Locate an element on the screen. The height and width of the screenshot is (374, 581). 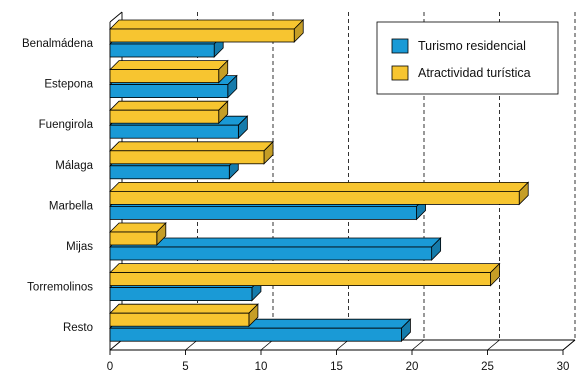
x-tick-label: 25 is located at coordinates (487, 367).